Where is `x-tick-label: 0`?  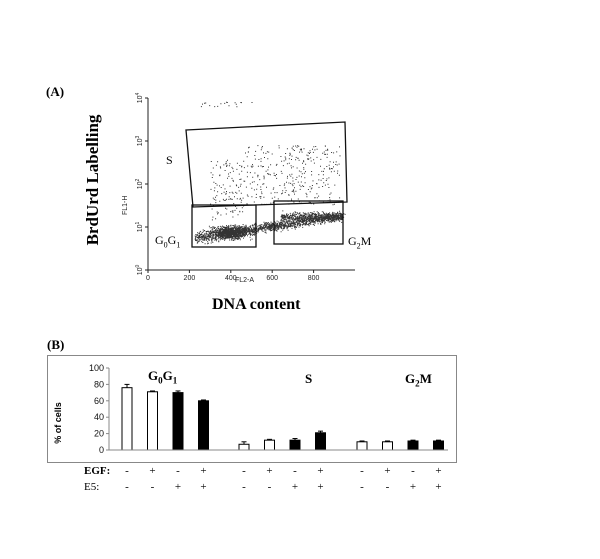
x-tick-label: 0 is located at coordinates (148, 278).